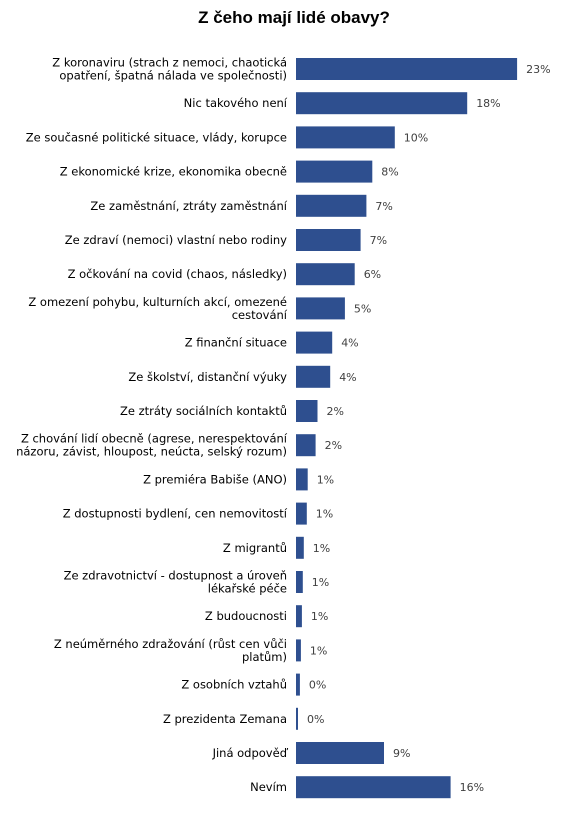 This screenshot has width=588, height=828. What do you see at coordinates (255, 548) in the screenshot?
I see `category-label-15: Z migrantů` at bounding box center [255, 548].